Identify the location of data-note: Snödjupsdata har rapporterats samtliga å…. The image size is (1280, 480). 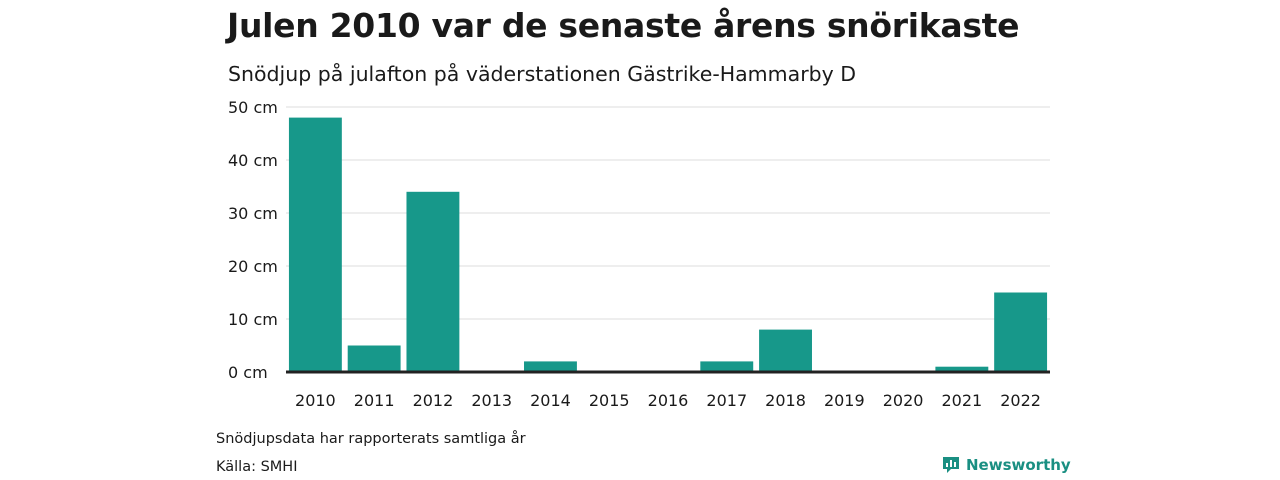
(371, 439).